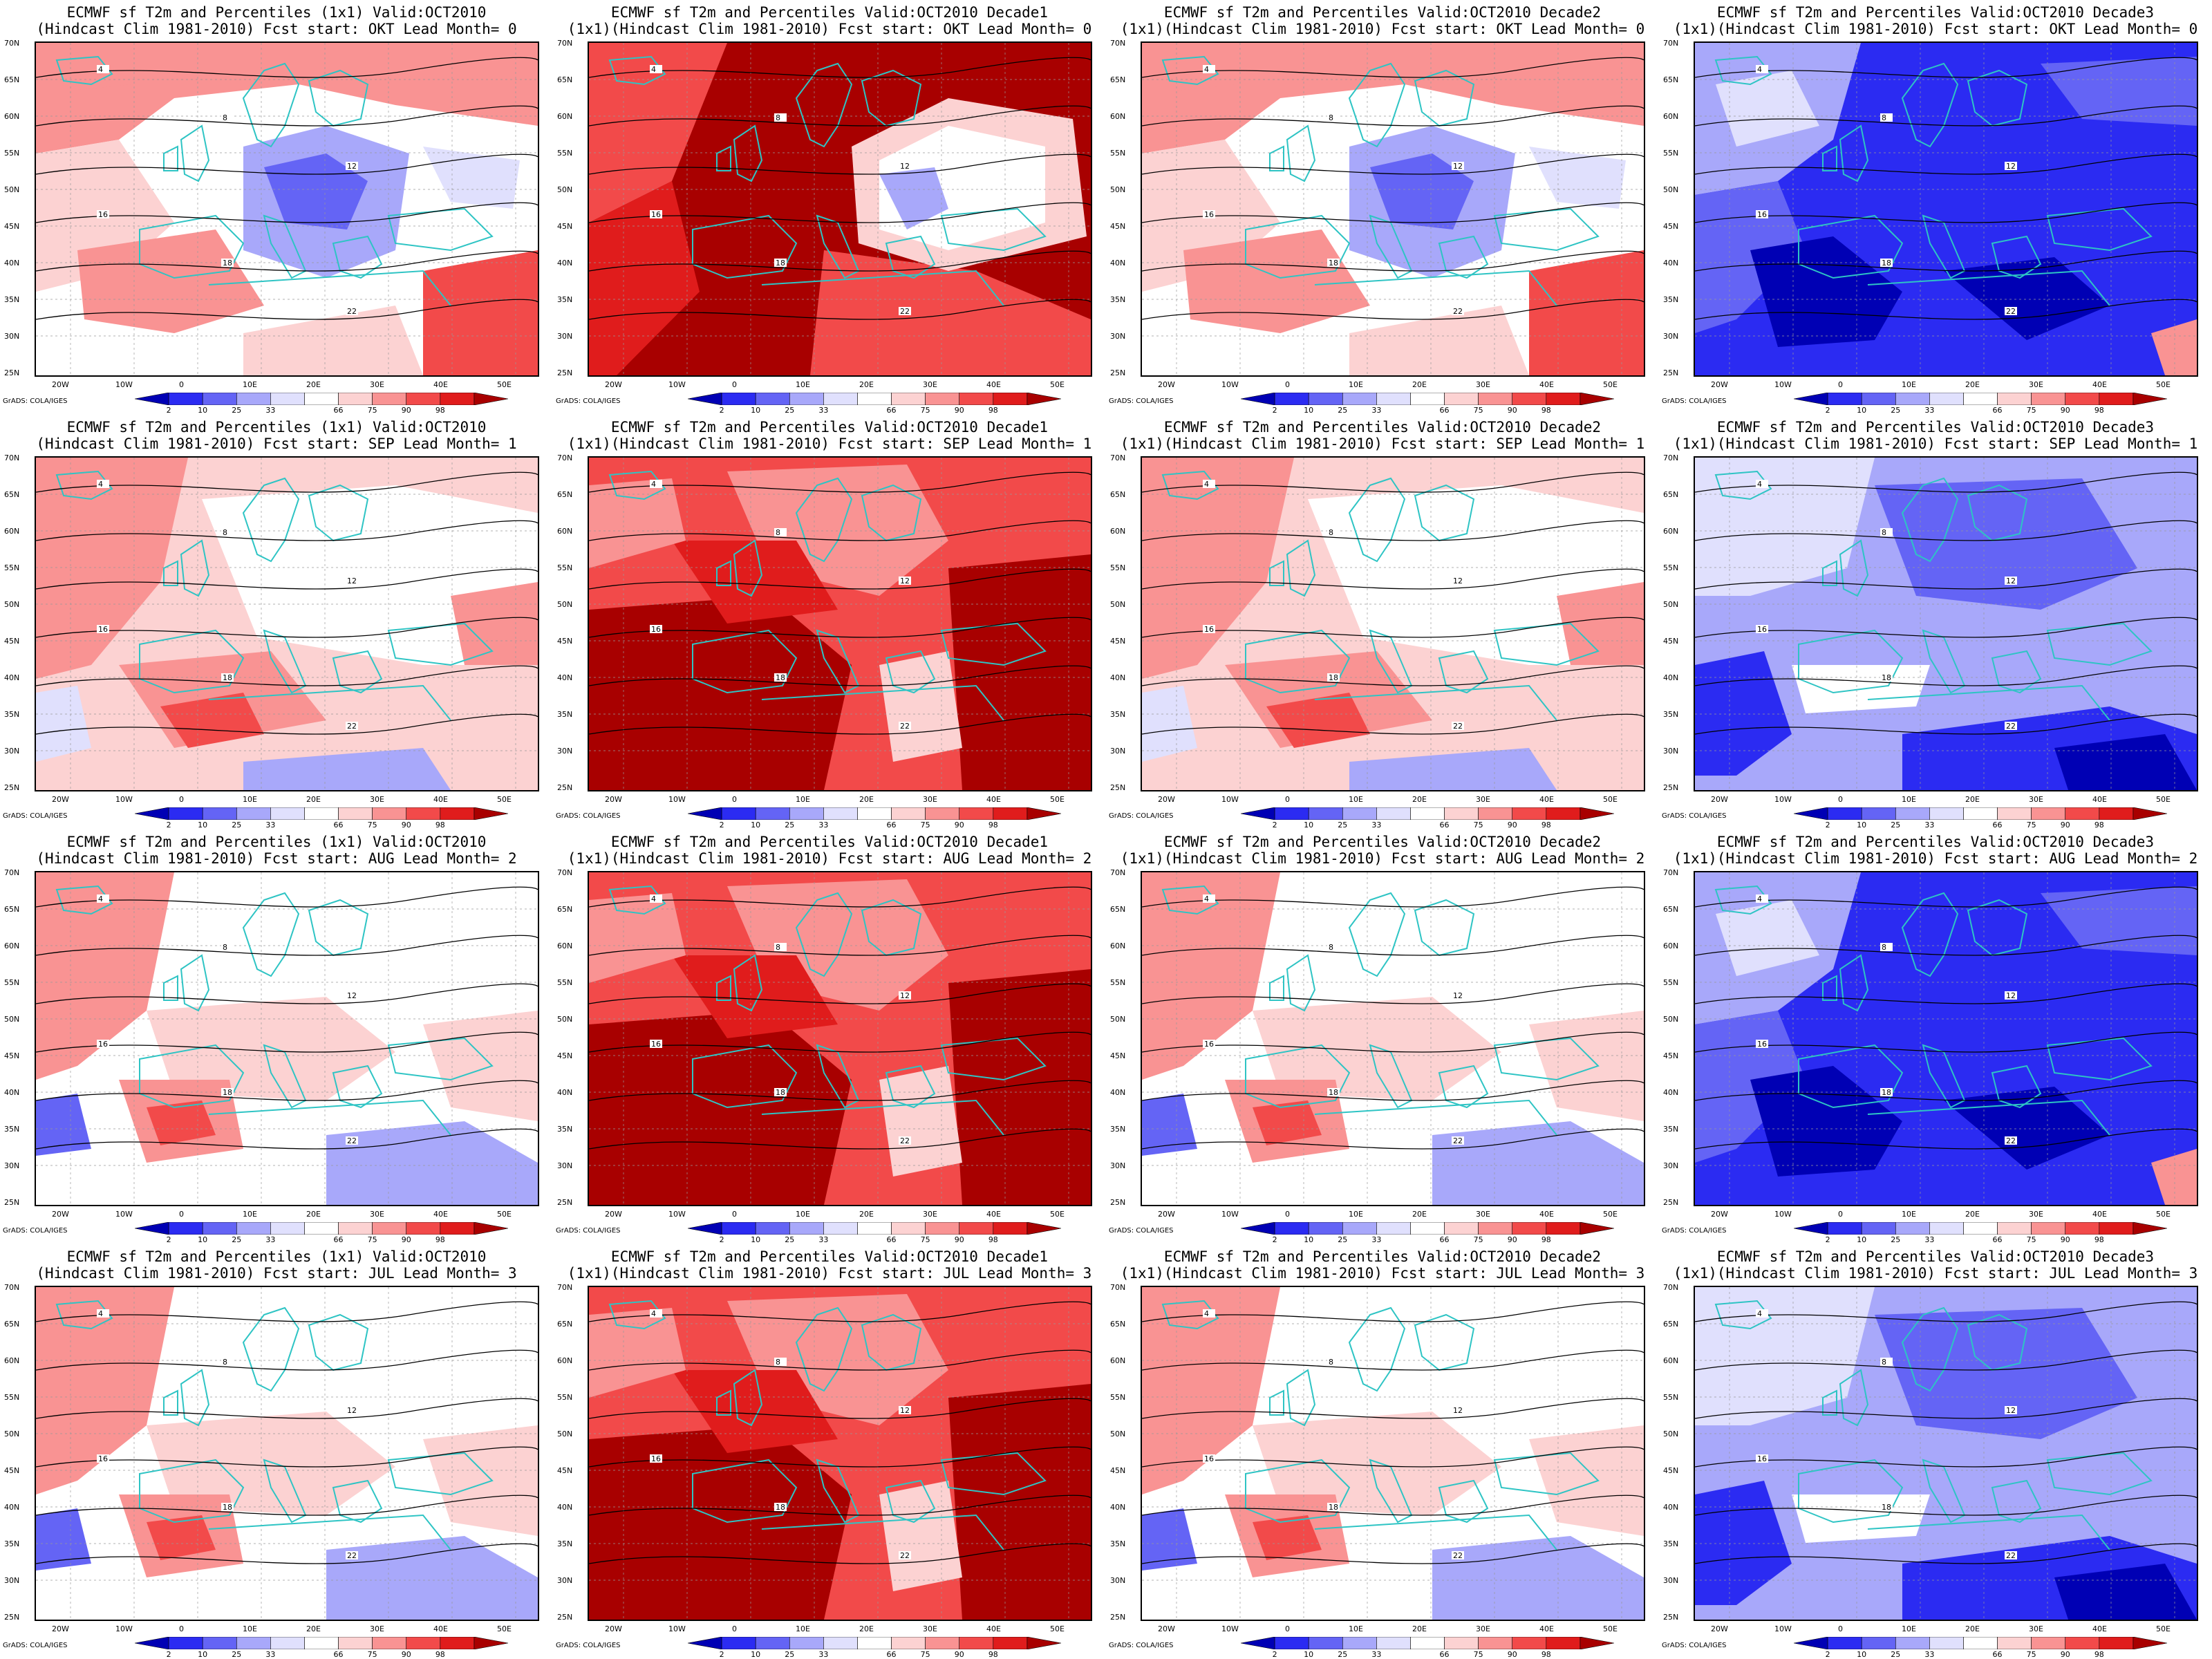  What do you see at coordinates (1546, 1239) in the screenshot?
I see `colorbar-label: 98` at bounding box center [1546, 1239].